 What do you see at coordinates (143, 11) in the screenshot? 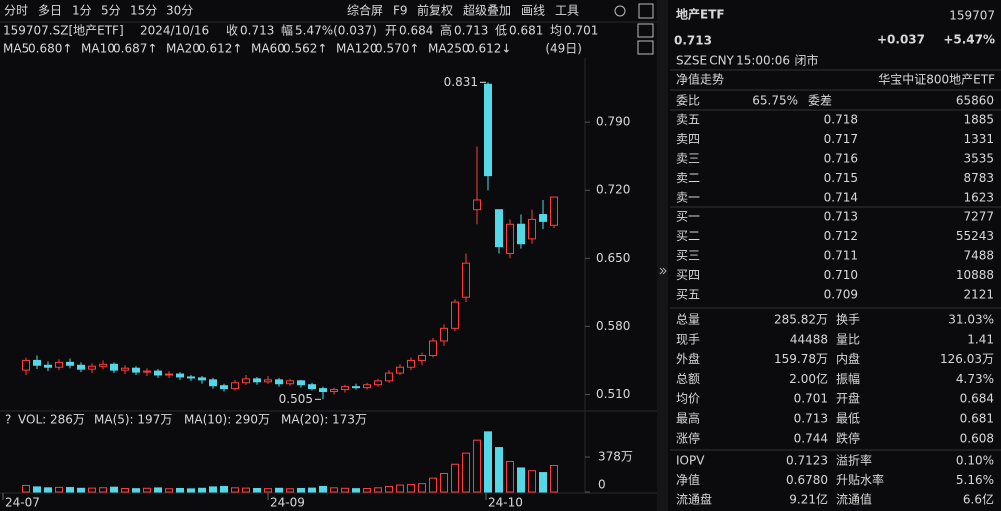
I see `toolbar-tab: 15分` at bounding box center [143, 11].